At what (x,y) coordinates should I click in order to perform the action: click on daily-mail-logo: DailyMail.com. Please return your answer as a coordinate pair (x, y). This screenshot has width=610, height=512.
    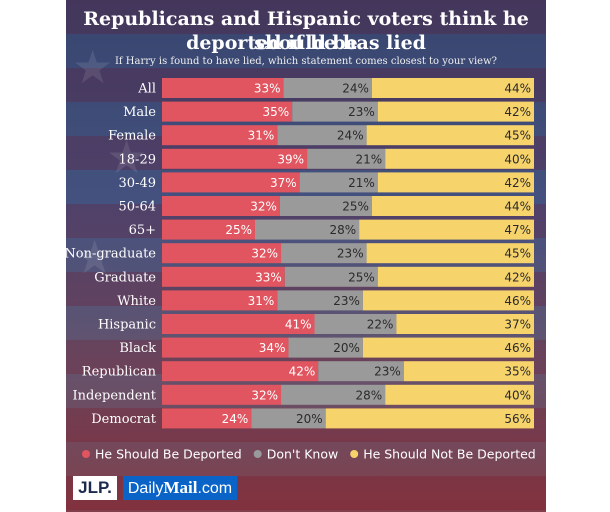
    Looking at the image, I should click on (180, 488).